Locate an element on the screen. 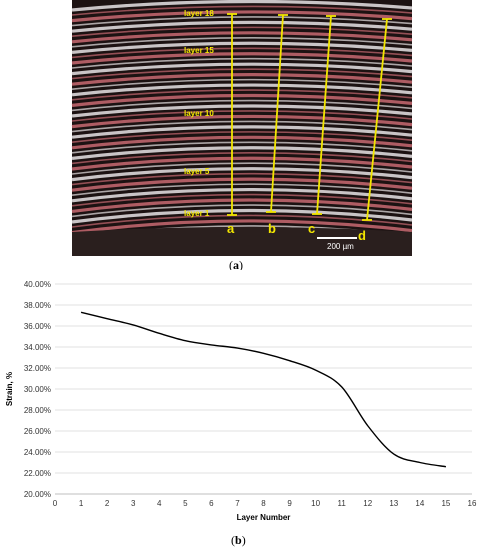 This screenshot has height=550, width=483. y-axis-label: Strain, % is located at coordinates (9, 389).